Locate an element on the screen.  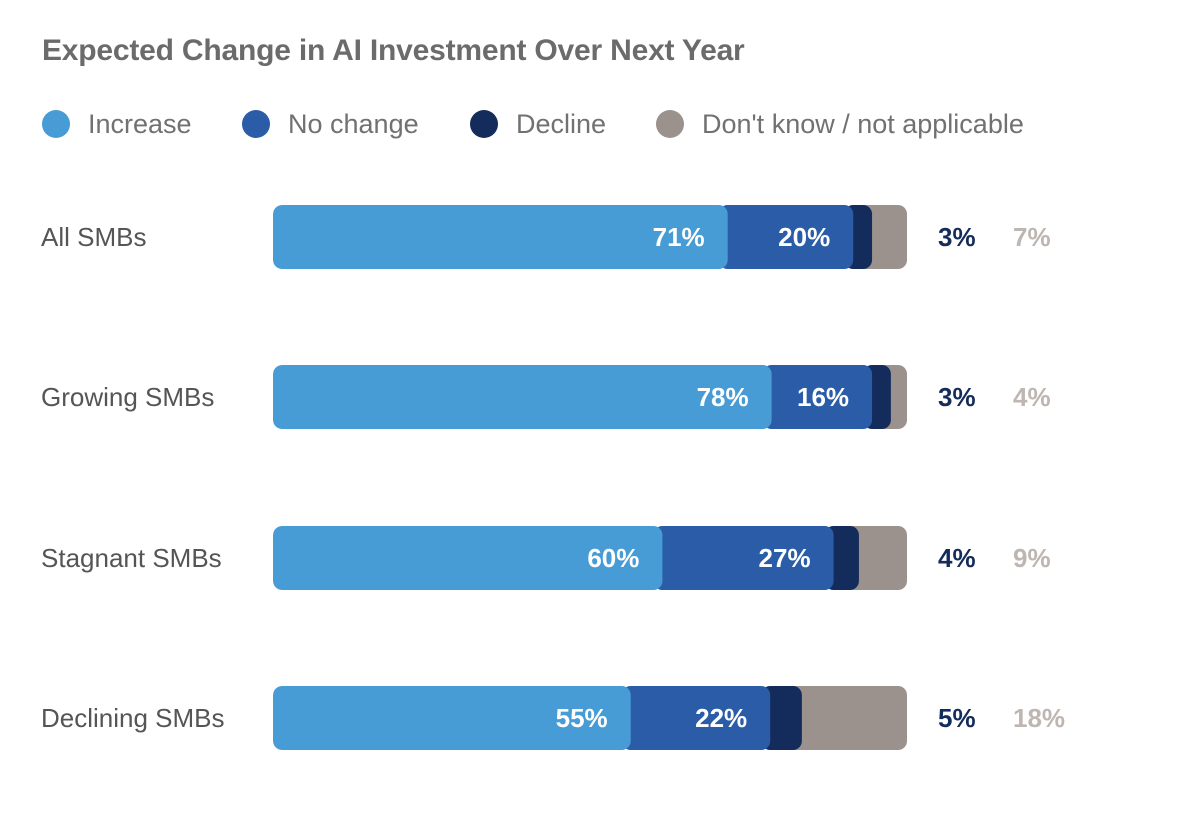
legend-swatch-increase is located at coordinates (56, 124).